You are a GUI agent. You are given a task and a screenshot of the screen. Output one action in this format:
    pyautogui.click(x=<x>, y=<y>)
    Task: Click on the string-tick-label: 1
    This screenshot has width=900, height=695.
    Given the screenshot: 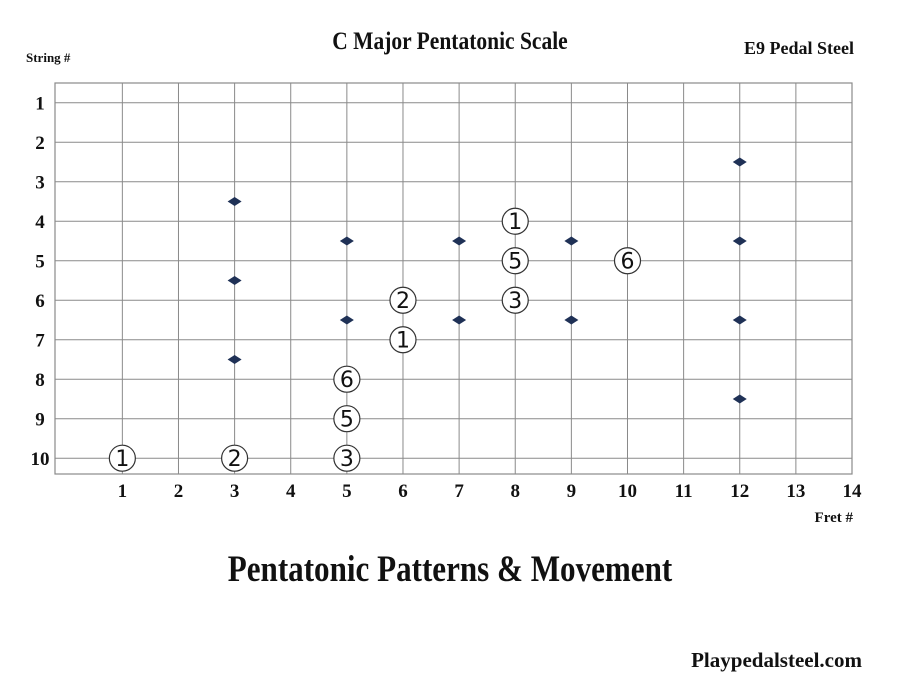 What is the action you would take?
    pyautogui.click(x=40, y=104)
    